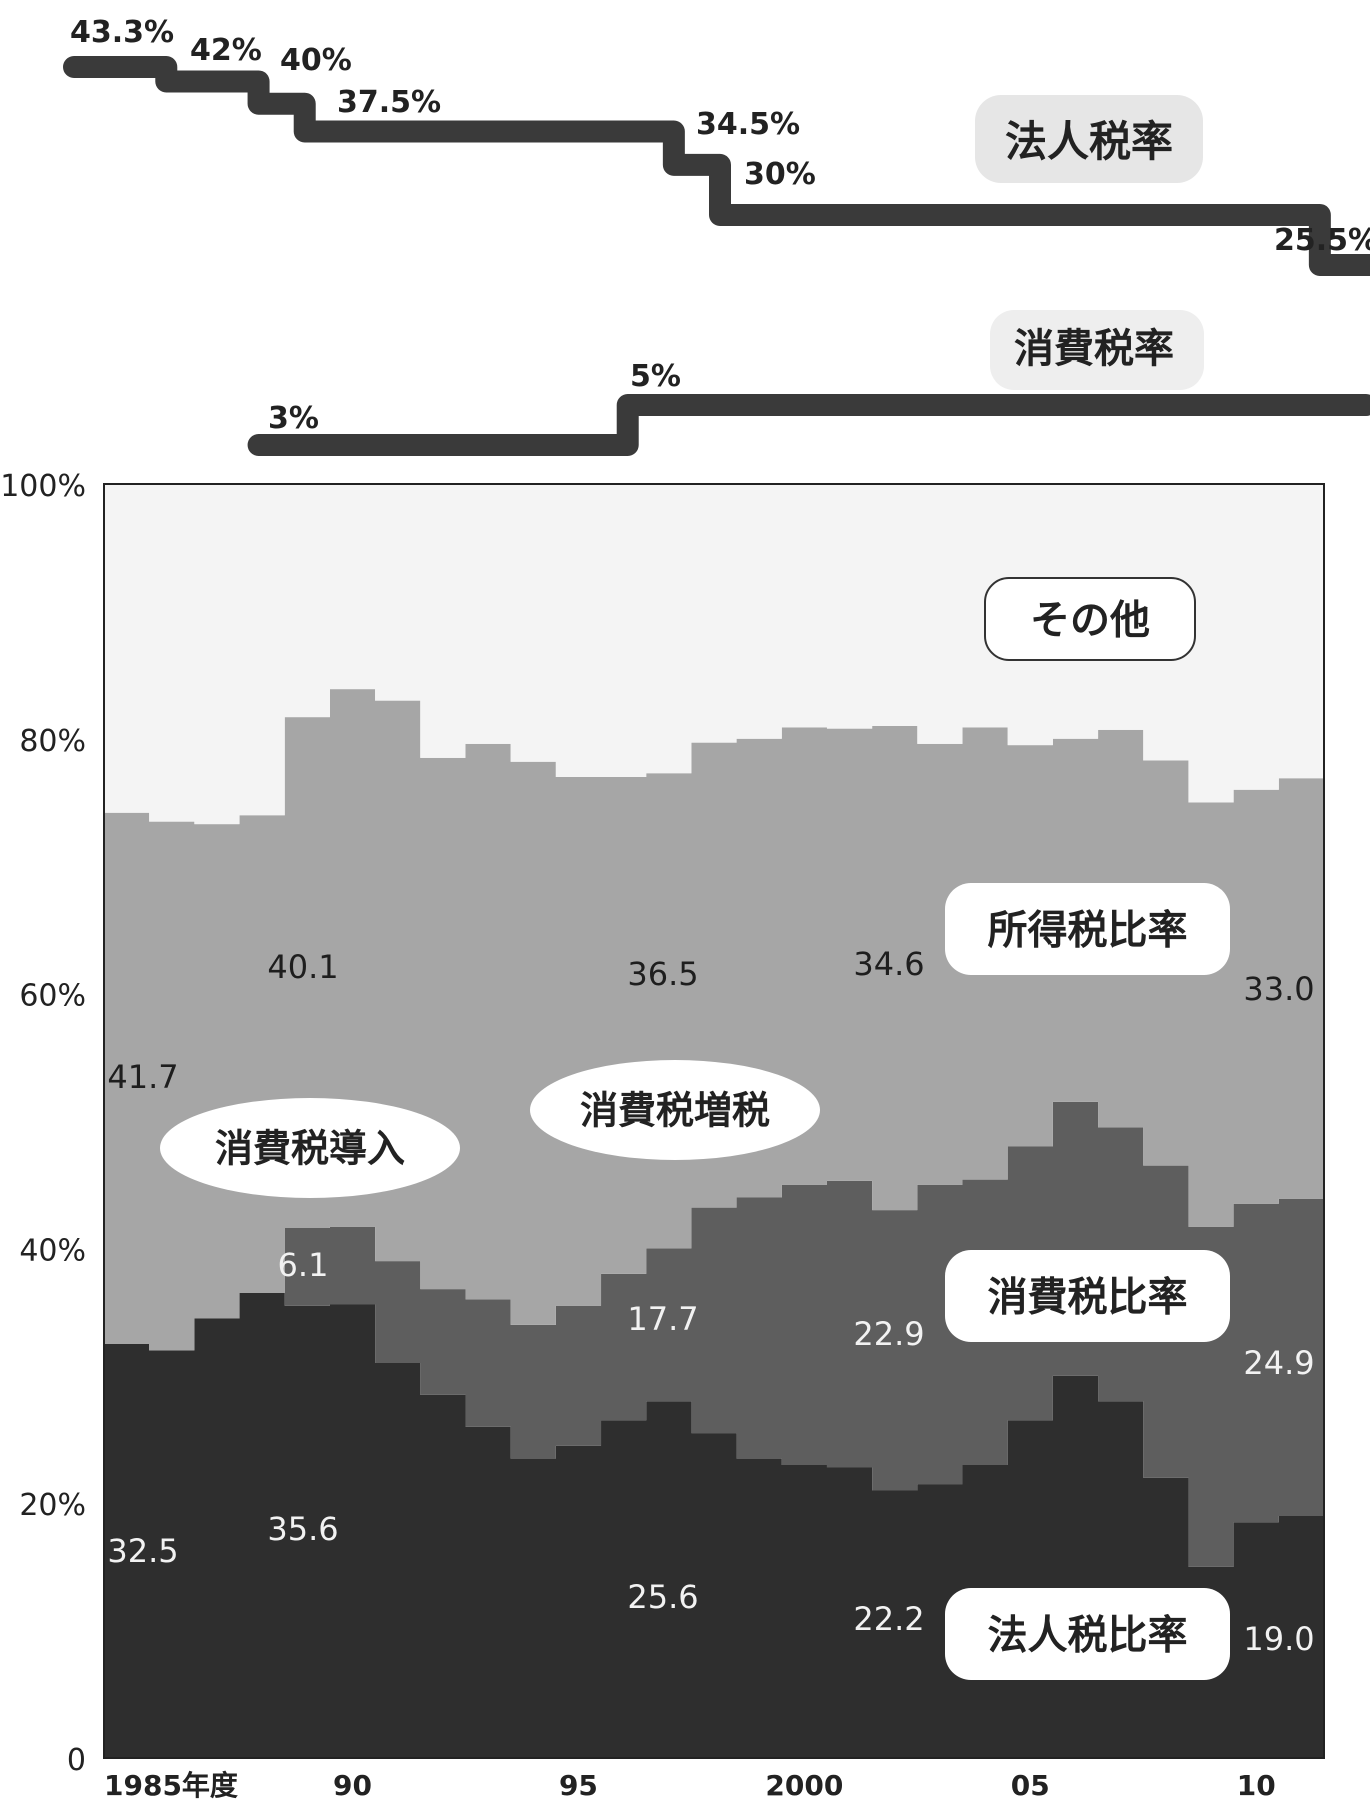  I want to click on consumption-tax-rate-title-bg, so click(1097, 350).